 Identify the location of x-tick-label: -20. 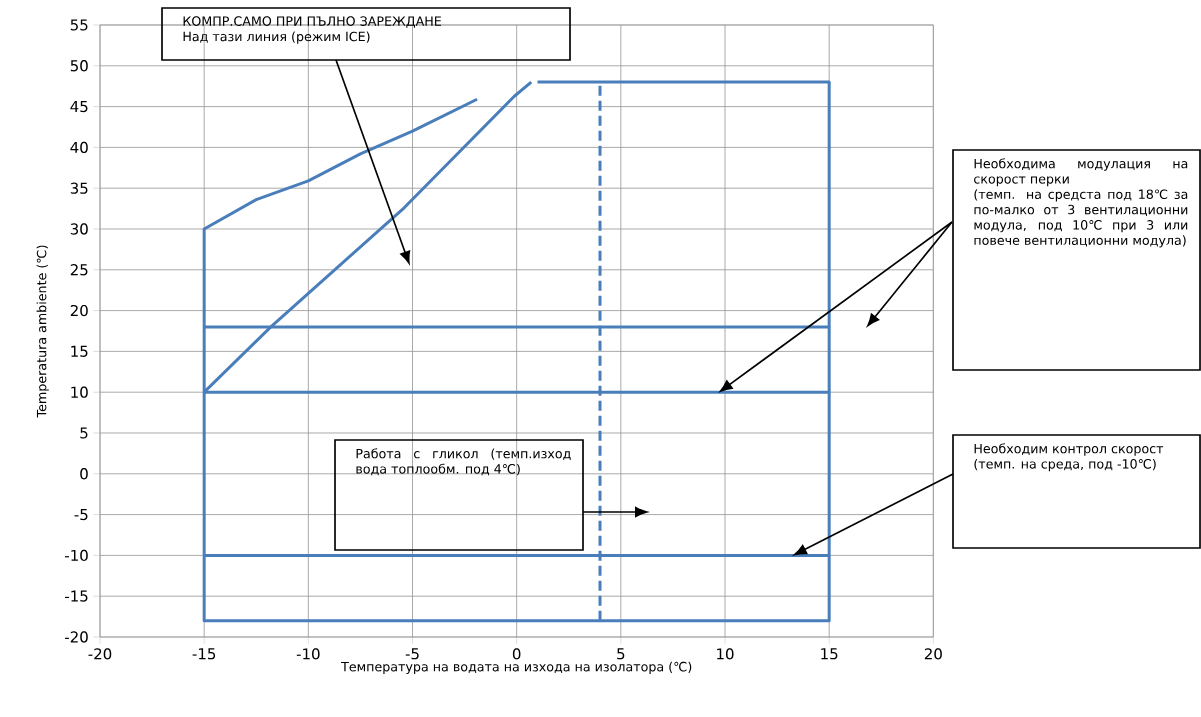
(100, 654).